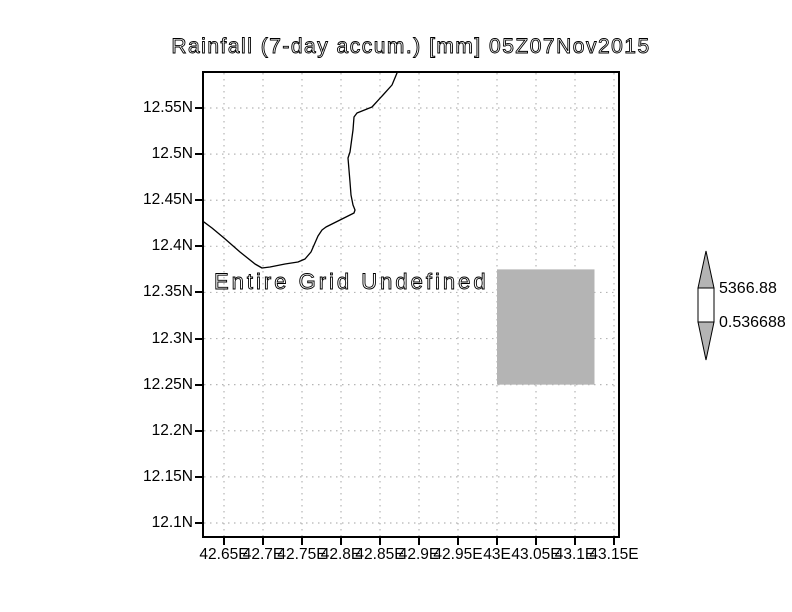 The width and height of the screenshot is (792, 612). I want to click on lon-tick-label: 43.1E, so click(575, 554).